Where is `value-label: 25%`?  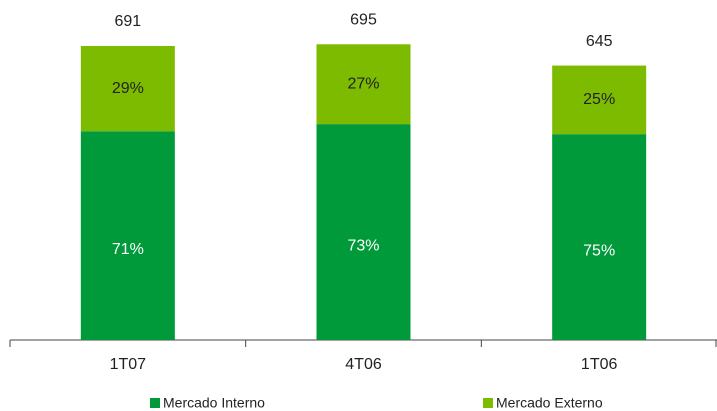 value-label: 25% is located at coordinates (599, 99).